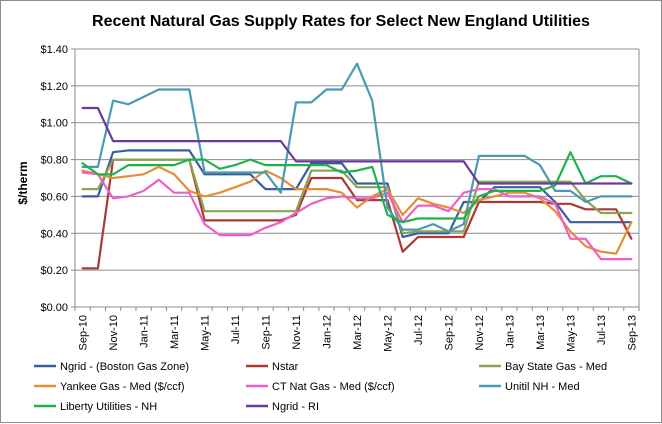 The image size is (662, 424). I want to click on x-tick-label: Sep-12, so click(449, 332).